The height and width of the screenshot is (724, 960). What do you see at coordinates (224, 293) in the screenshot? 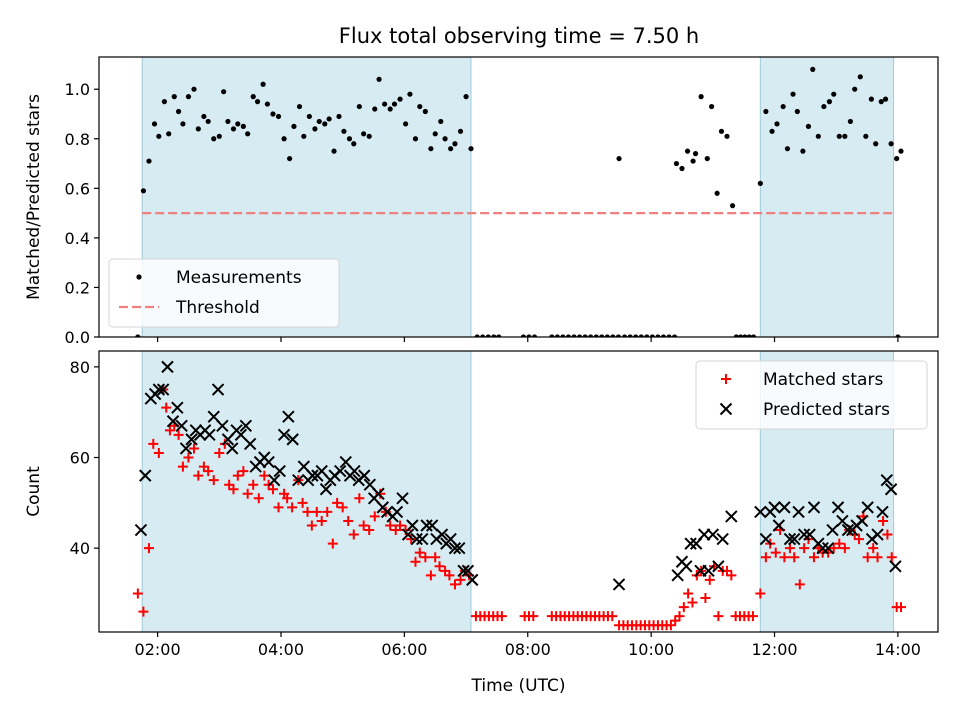
I see `legend-box` at bounding box center [224, 293].